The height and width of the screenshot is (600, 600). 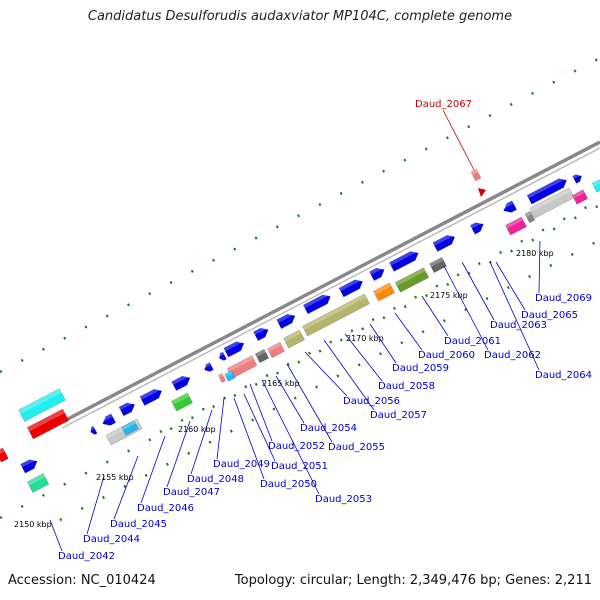 What do you see at coordinates (549, 315) in the screenshot?
I see `gene-label: Daud_2065` at bounding box center [549, 315].